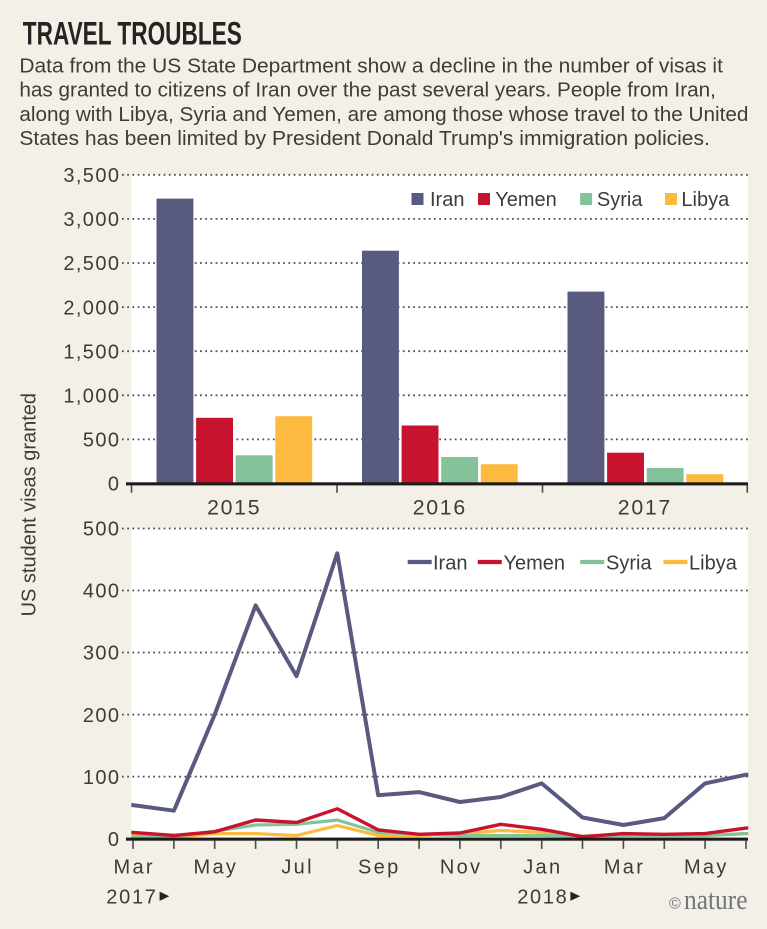 Image resolution: width=767 pixels, height=929 pixels. I want to click on svg-text: TRAVEL TROUBLES, so click(132, 34).